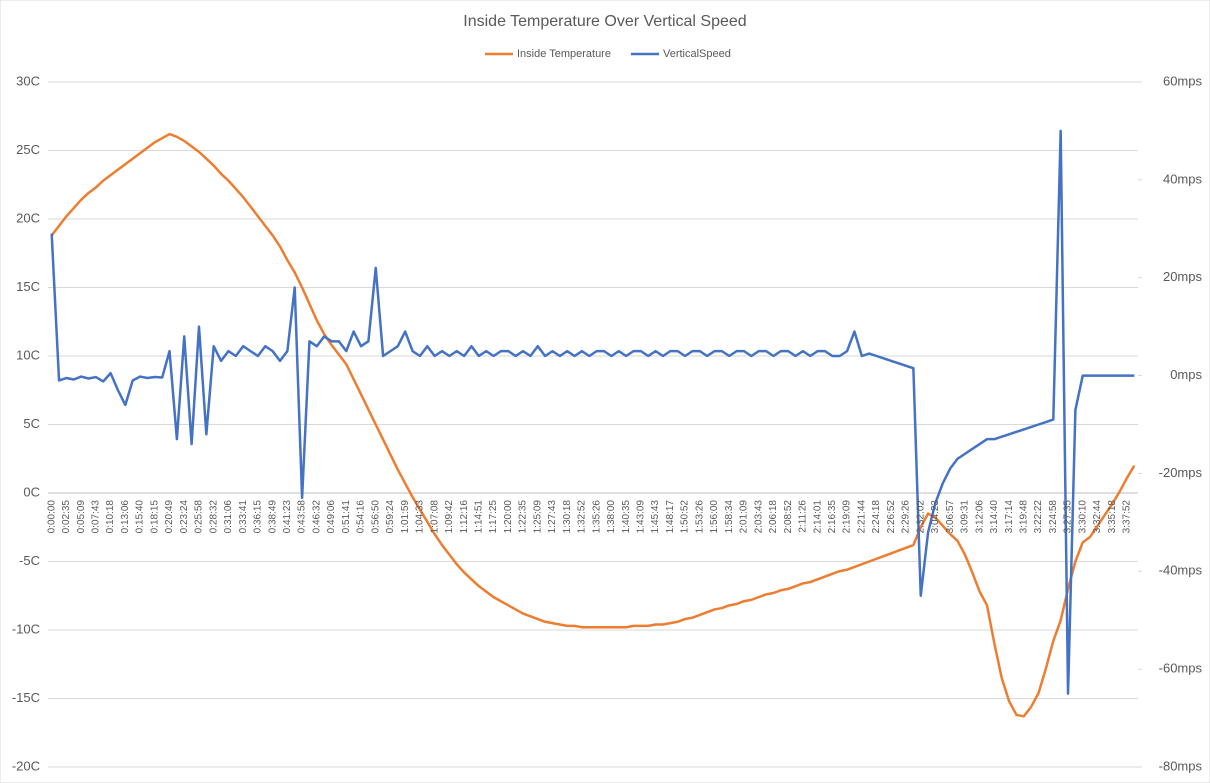 This screenshot has width=1210, height=783. I want to click on x-tick-label: 2:08:52, so click(788, 517).